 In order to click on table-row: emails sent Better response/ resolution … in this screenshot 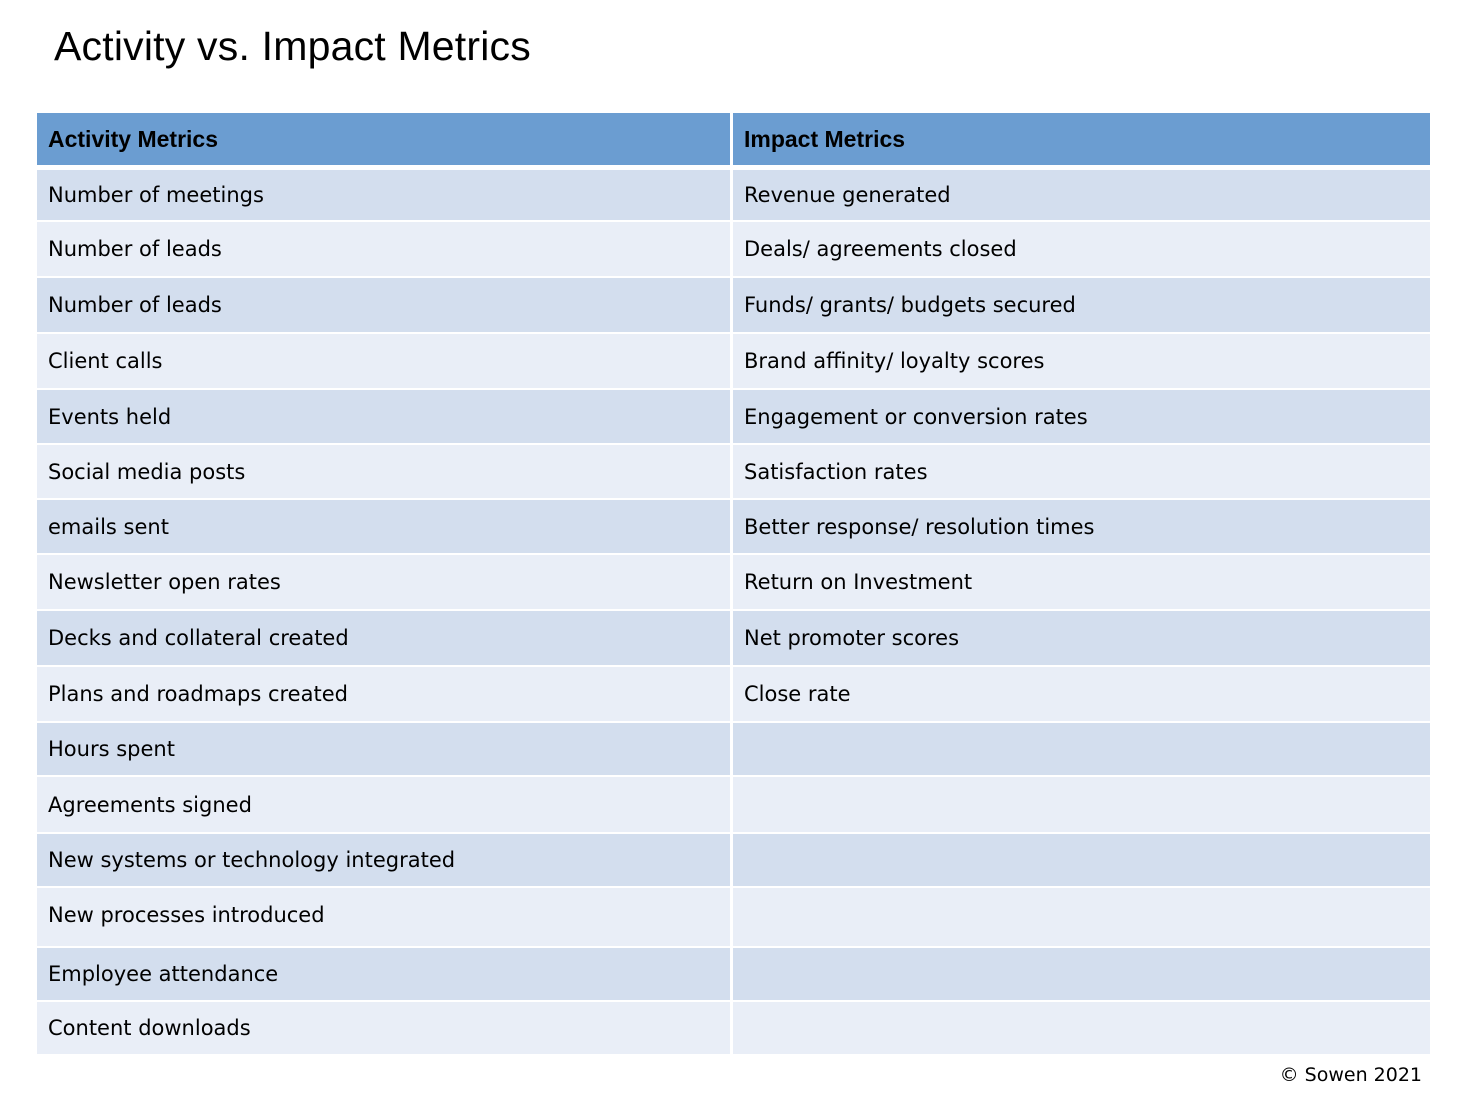, I will do `click(733, 527)`.